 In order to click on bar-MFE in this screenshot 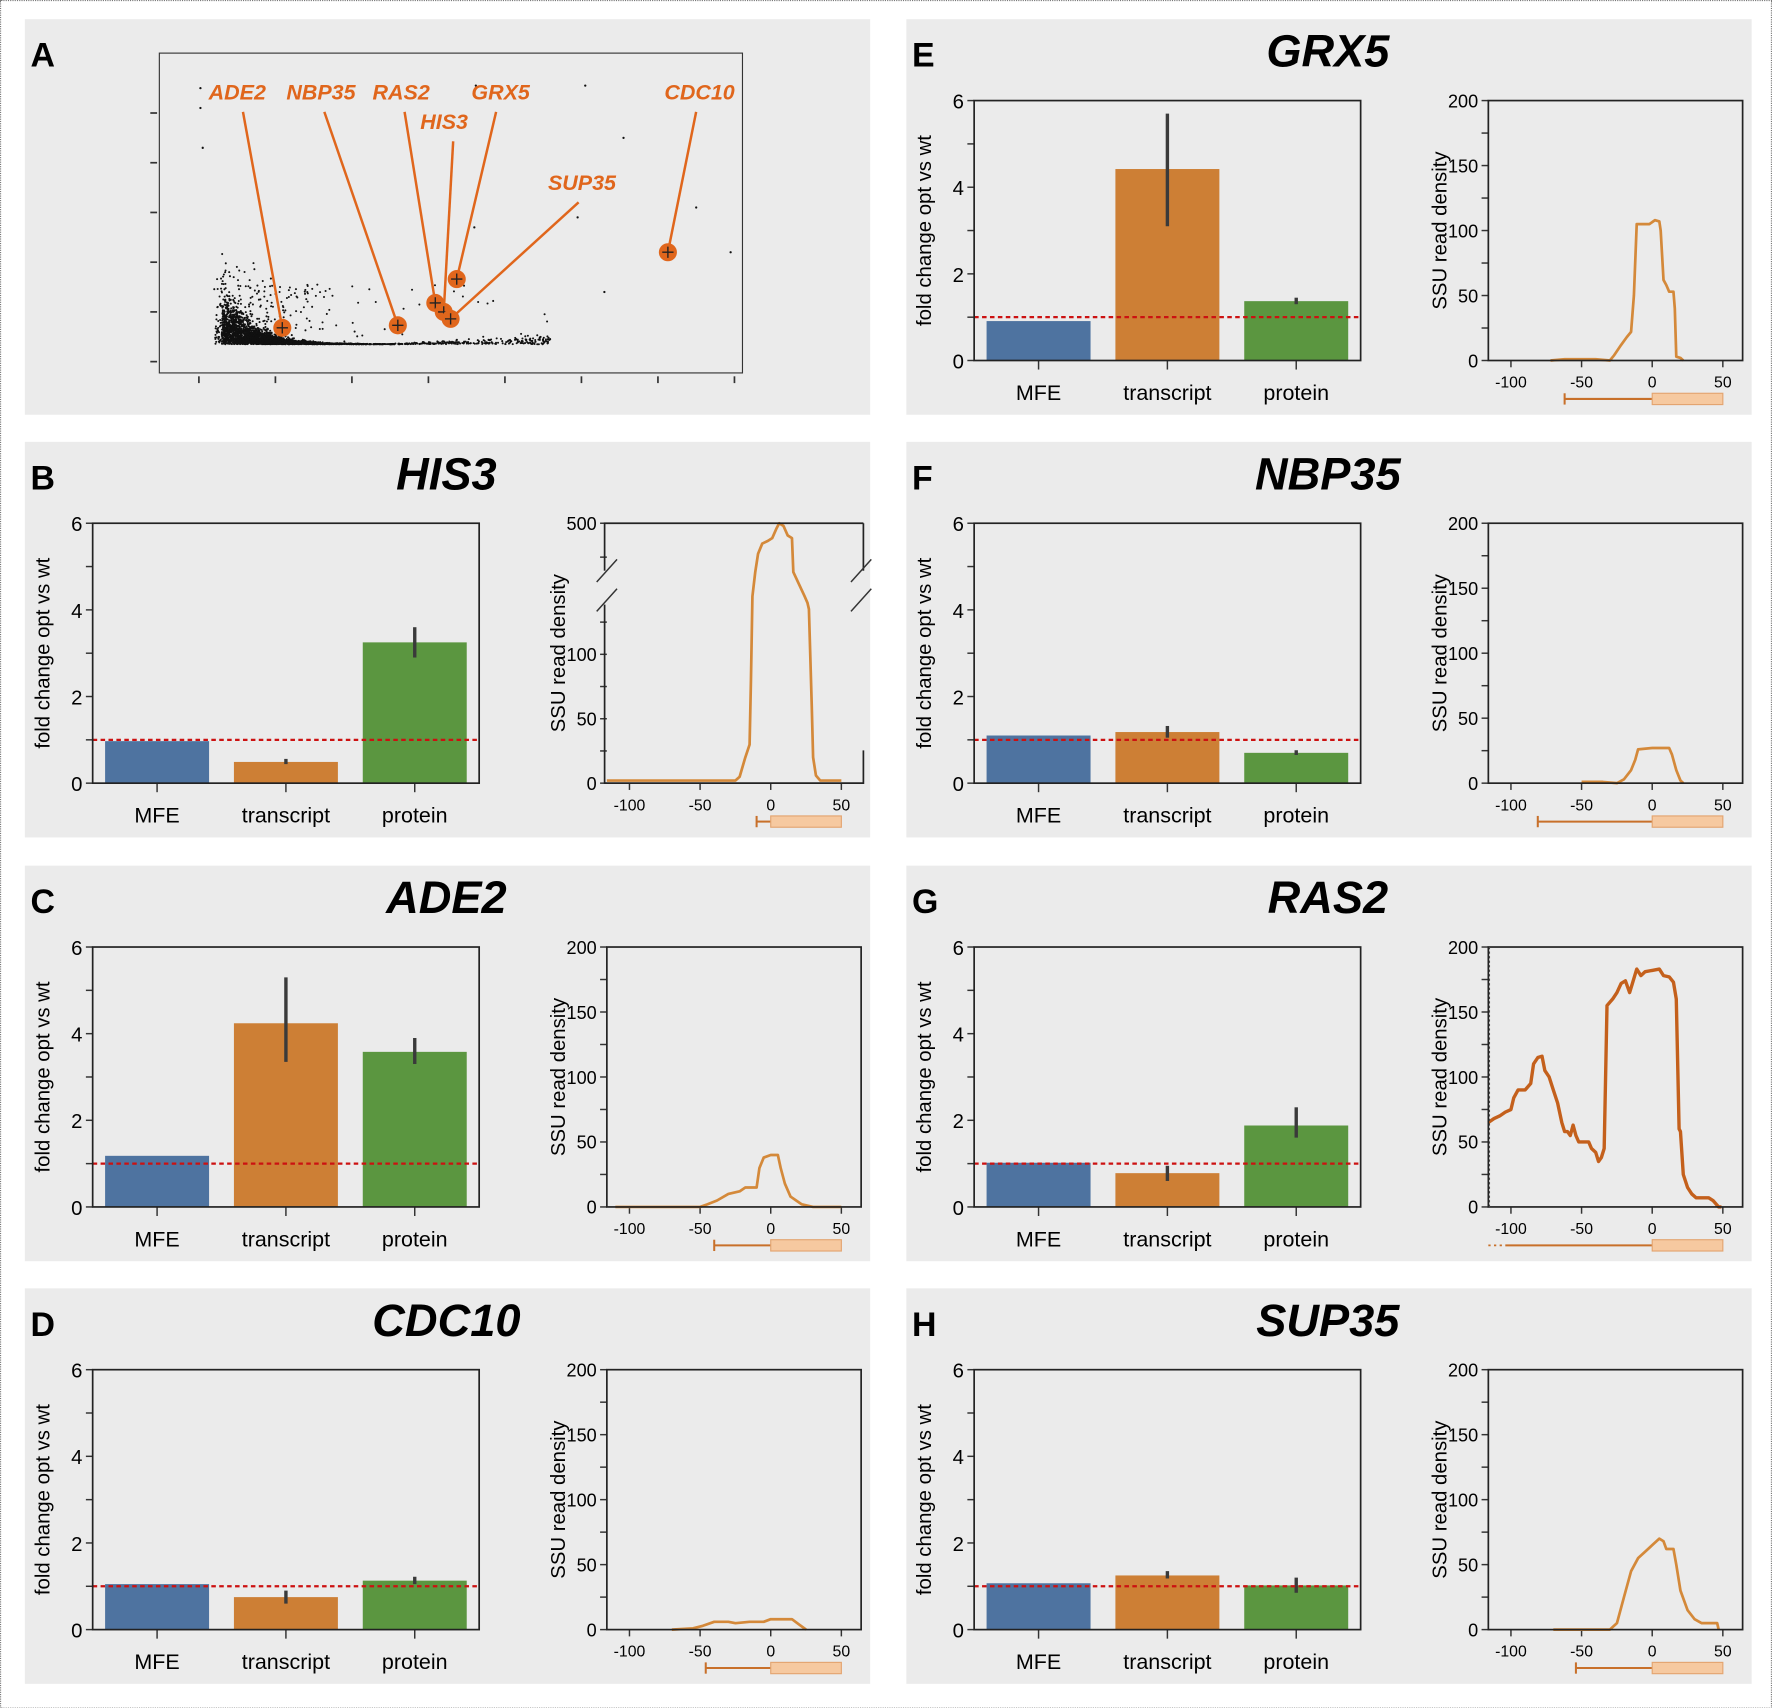, I will do `click(1038, 1184)`.